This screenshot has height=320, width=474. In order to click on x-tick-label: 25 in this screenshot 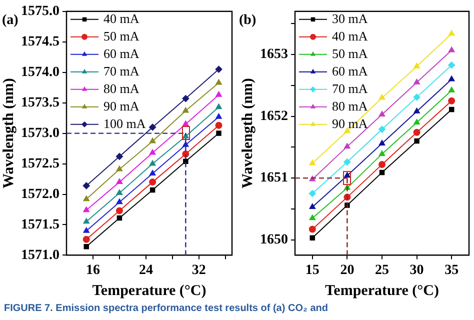, I will do `click(382, 270)`.